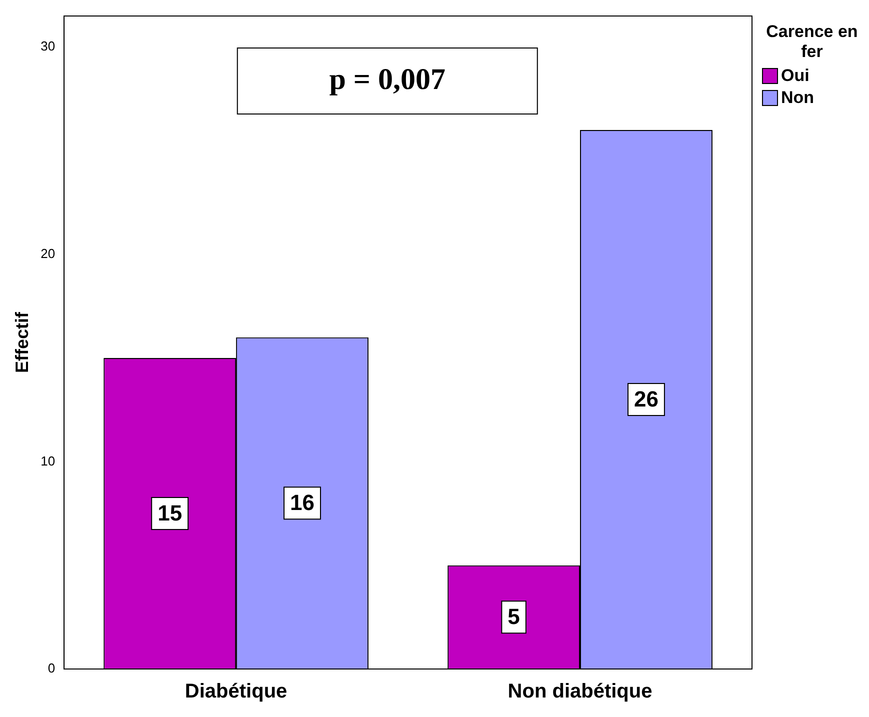  What do you see at coordinates (52, 668) in the screenshot?
I see `y-tick-label: 0` at bounding box center [52, 668].